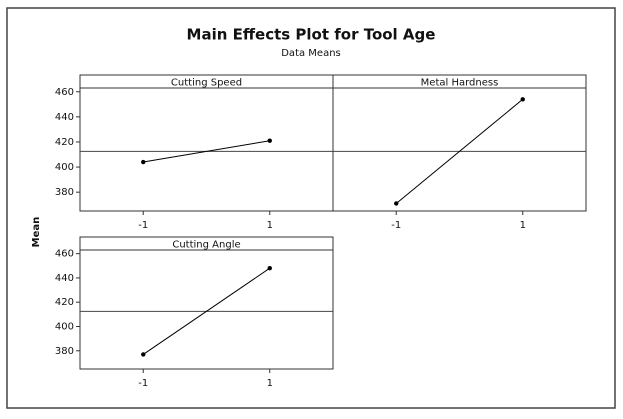 The image size is (623, 419). Describe the element at coordinates (460, 83) in the screenshot. I see `panel-title: Metal Hardness` at that location.